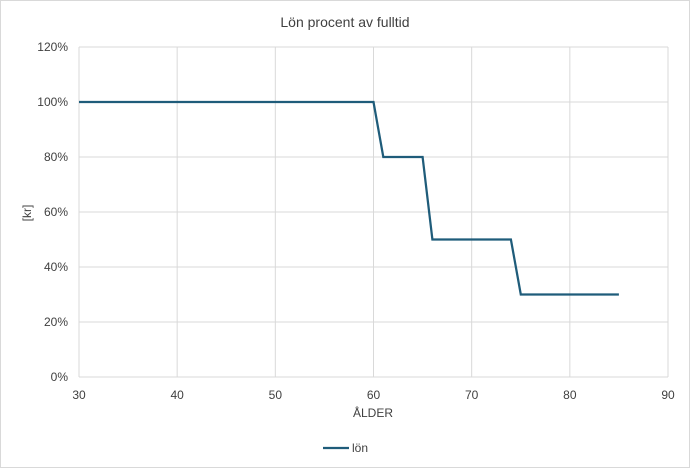 Image resolution: width=690 pixels, height=468 pixels. What do you see at coordinates (373, 412) in the screenshot?
I see `x-axis-label: ÅLDER` at bounding box center [373, 412].